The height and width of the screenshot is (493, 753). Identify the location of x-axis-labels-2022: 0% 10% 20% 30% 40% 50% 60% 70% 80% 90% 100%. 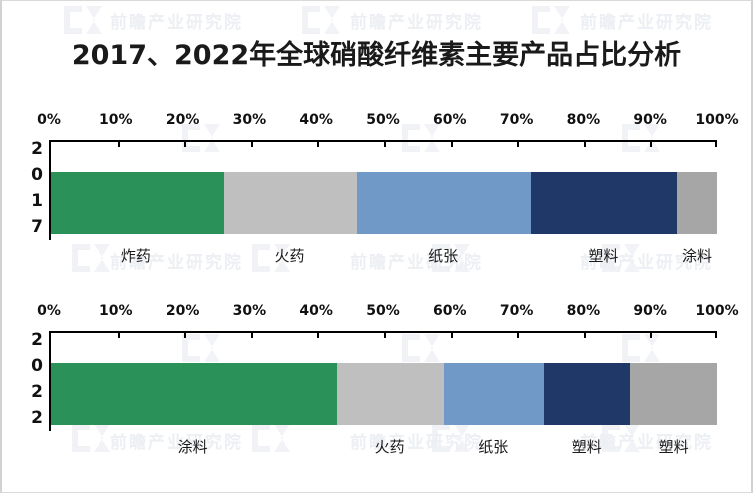
(388, 314).